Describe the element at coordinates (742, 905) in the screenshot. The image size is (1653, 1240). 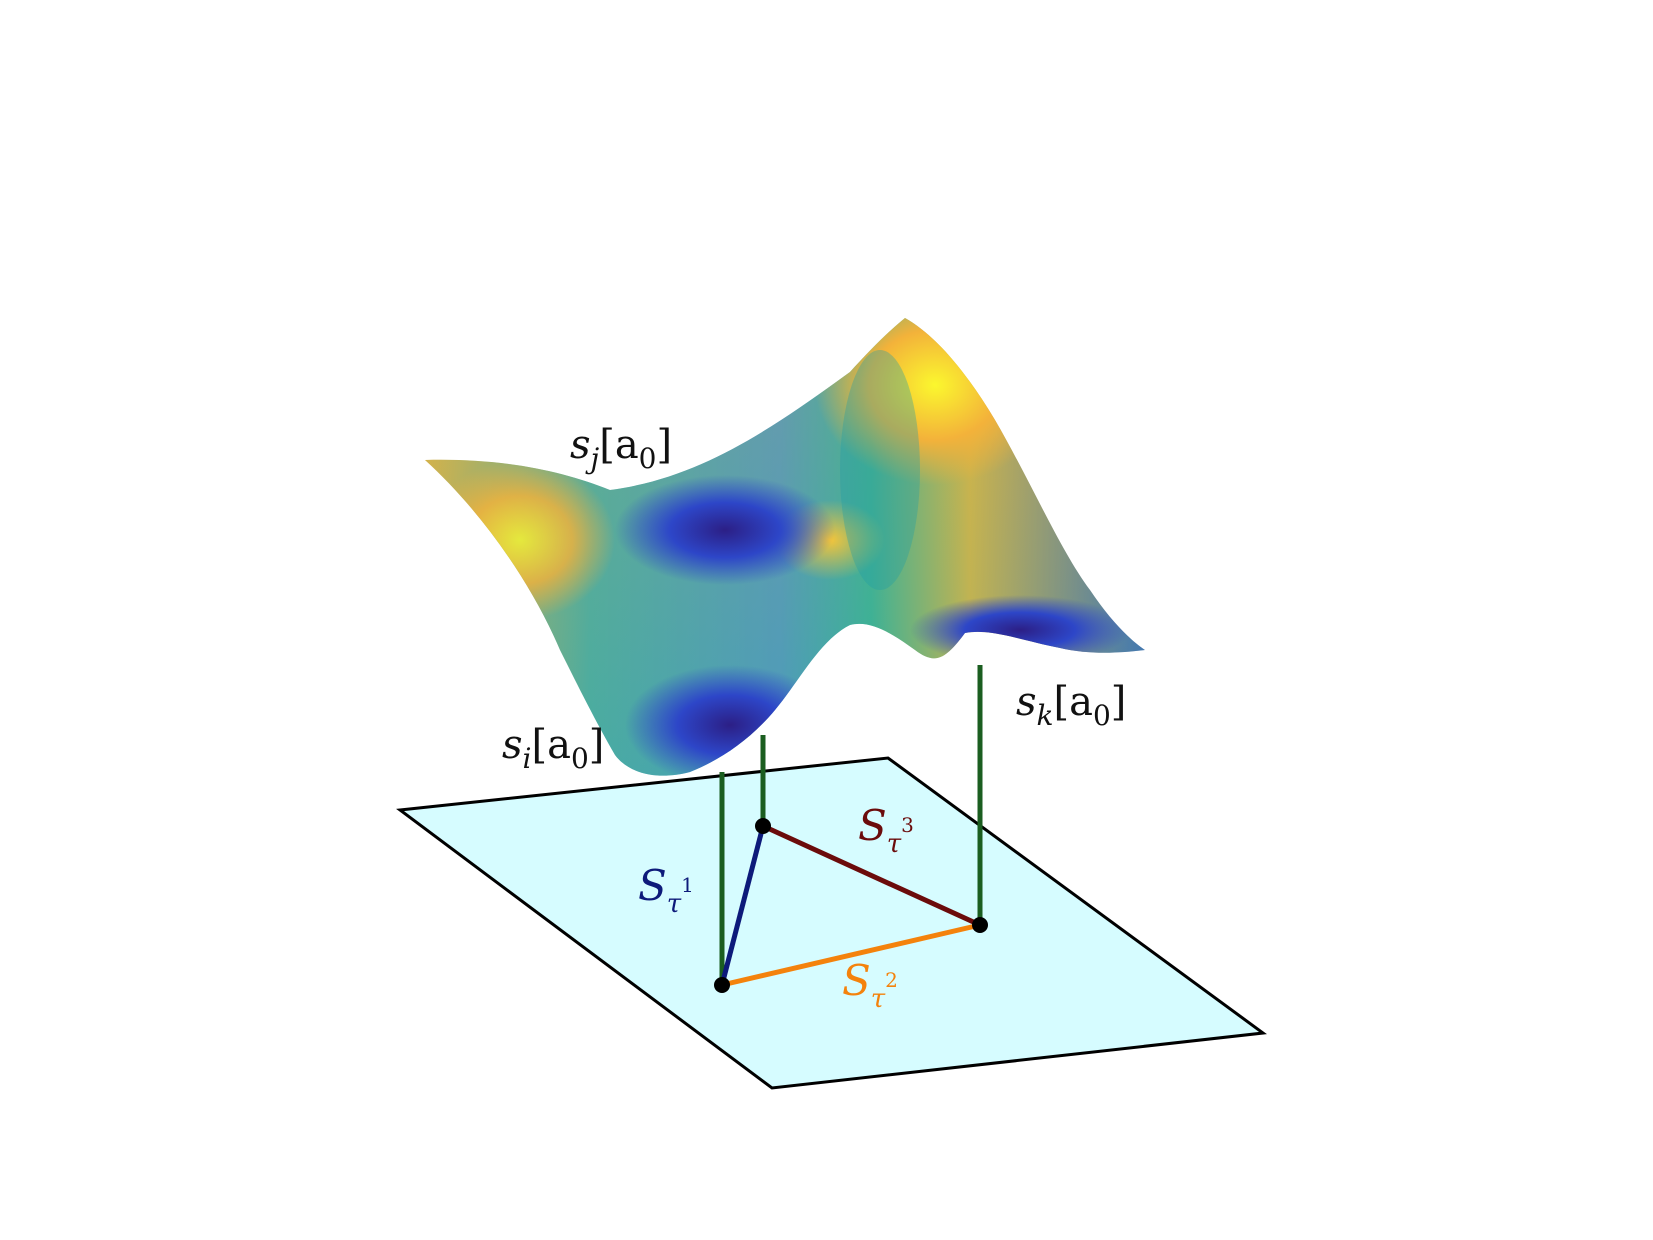
I see `edge-tau1` at that location.